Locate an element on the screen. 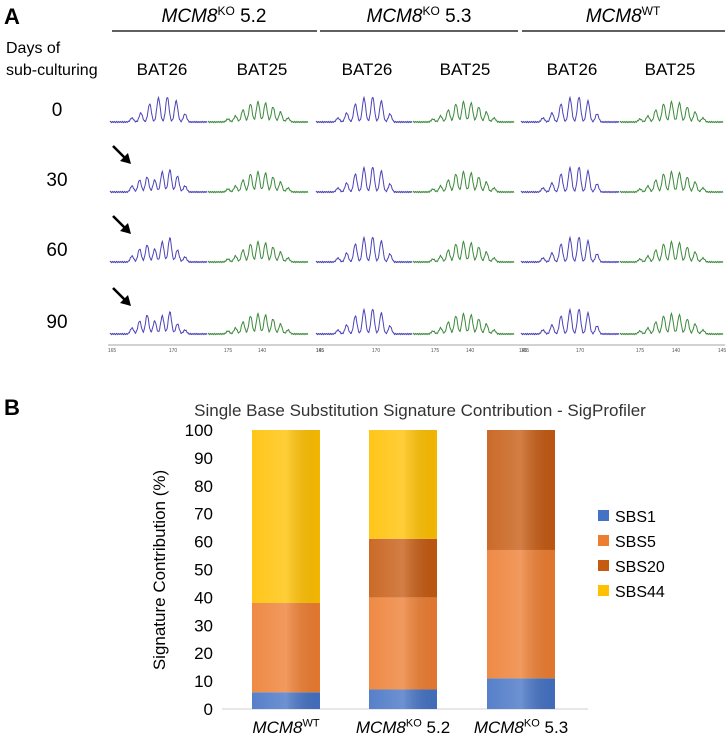 The width and height of the screenshot is (727, 737). legend-swatch-sbs5 is located at coordinates (603, 540).